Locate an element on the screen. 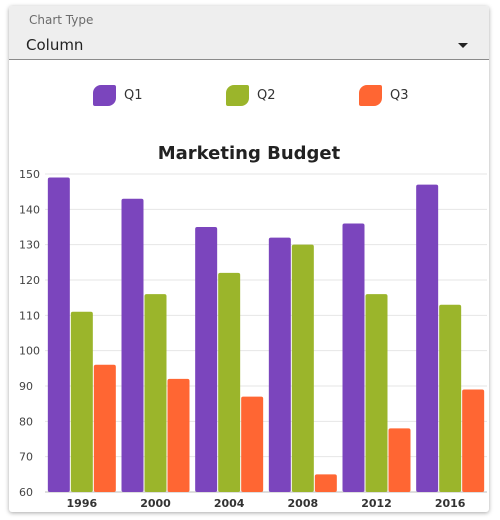 Image resolution: width=500 pixels, height=520 pixels. chart-type-select: Chart Type Column is located at coordinates (249, 33).